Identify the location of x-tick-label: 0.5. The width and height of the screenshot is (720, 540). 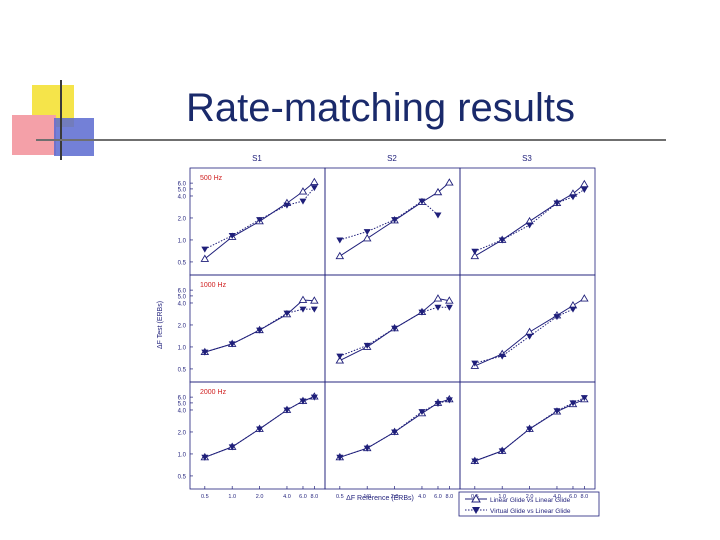
(340, 497).